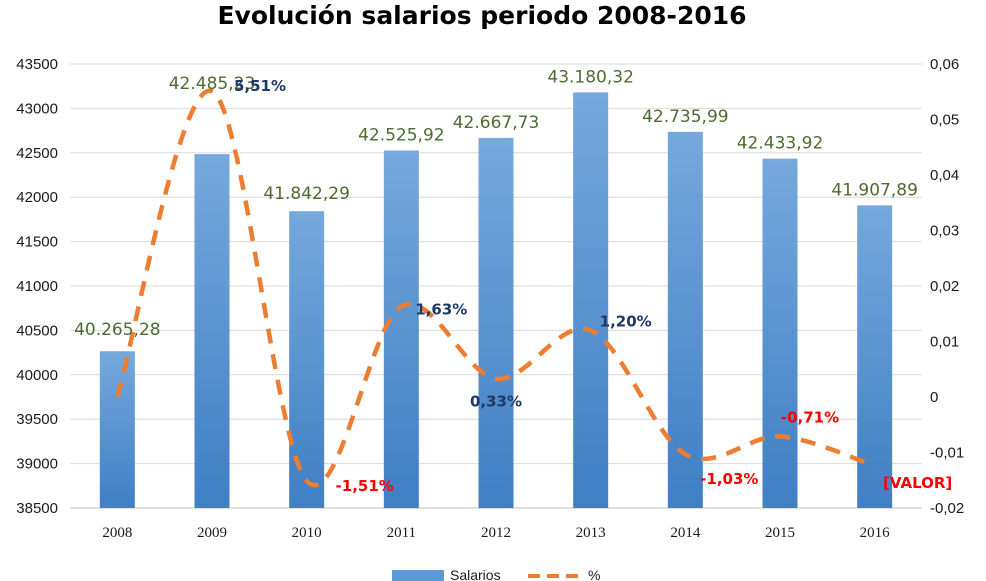 This screenshot has width=986, height=581. What do you see at coordinates (37, 197) in the screenshot?
I see `left-tick-label: 42000` at bounding box center [37, 197].